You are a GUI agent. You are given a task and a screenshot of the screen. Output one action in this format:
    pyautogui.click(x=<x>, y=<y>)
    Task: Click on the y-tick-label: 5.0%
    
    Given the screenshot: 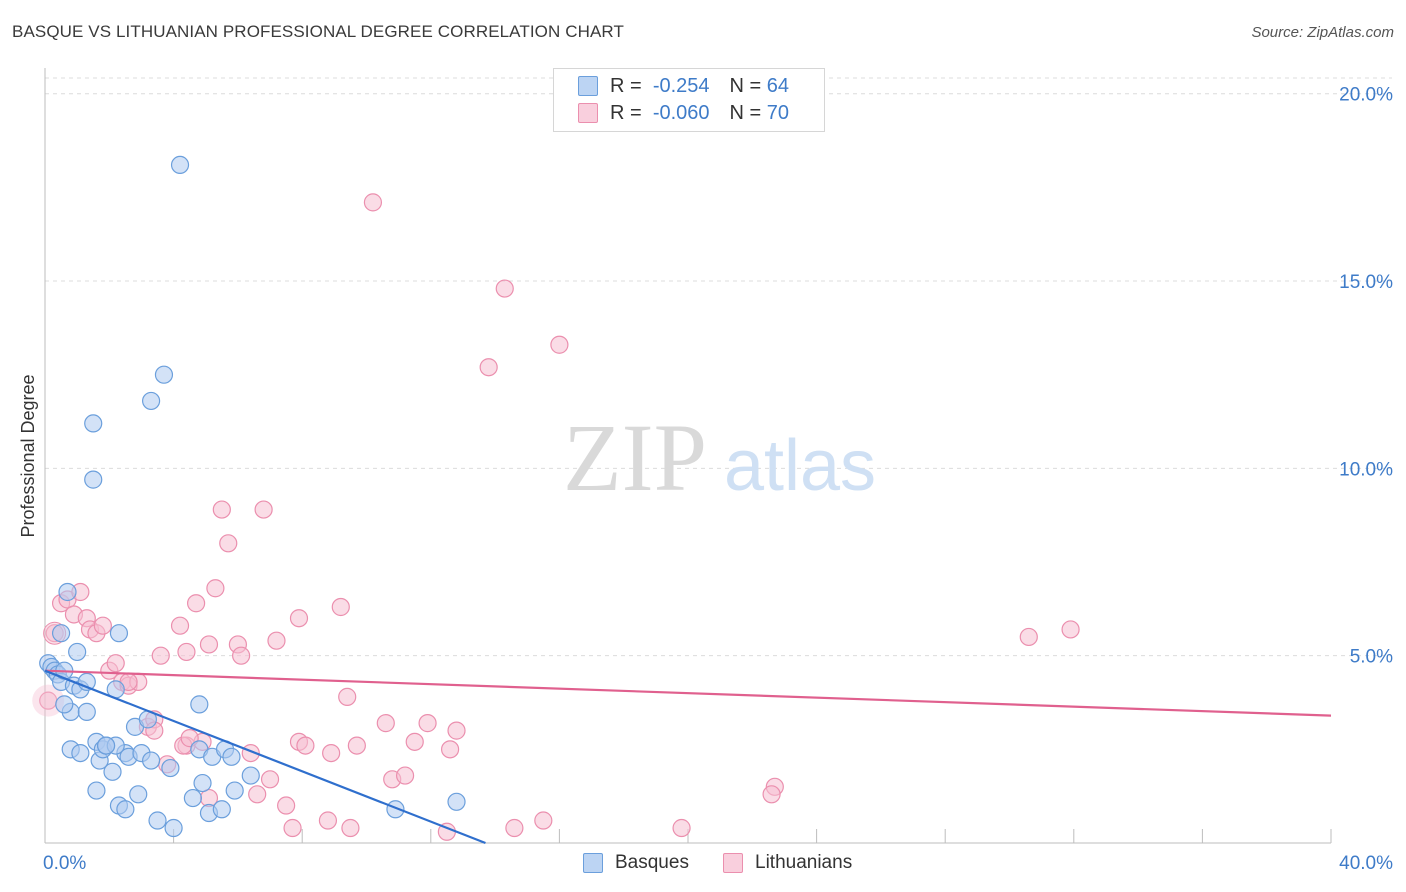 What is the action you would take?
    pyautogui.click(x=1371, y=657)
    